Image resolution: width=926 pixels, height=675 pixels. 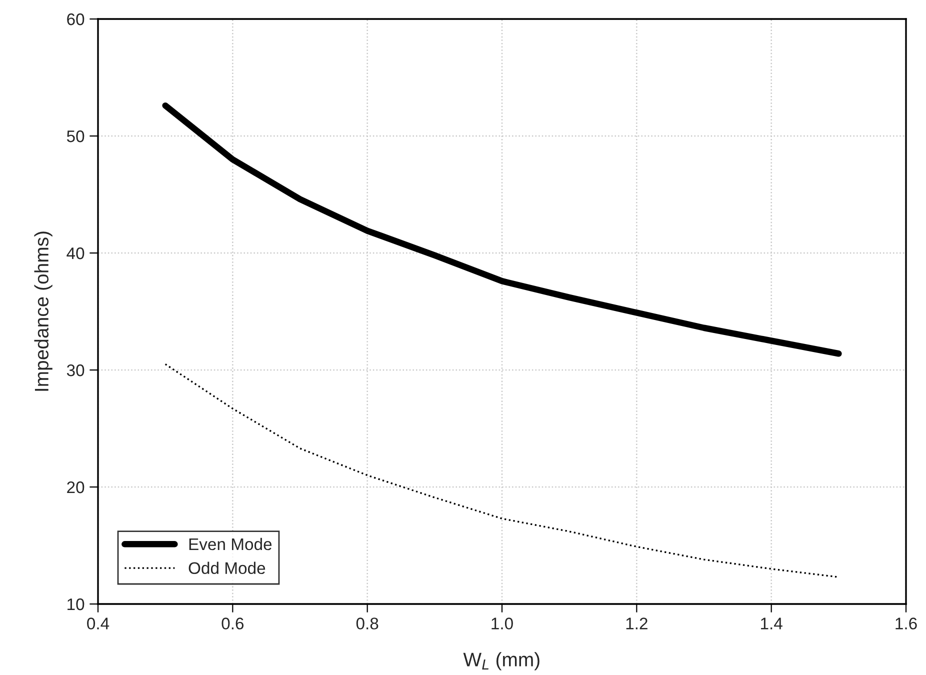 What do you see at coordinates (233, 624) in the screenshot?
I see `x-tick-label: 0.6` at bounding box center [233, 624].